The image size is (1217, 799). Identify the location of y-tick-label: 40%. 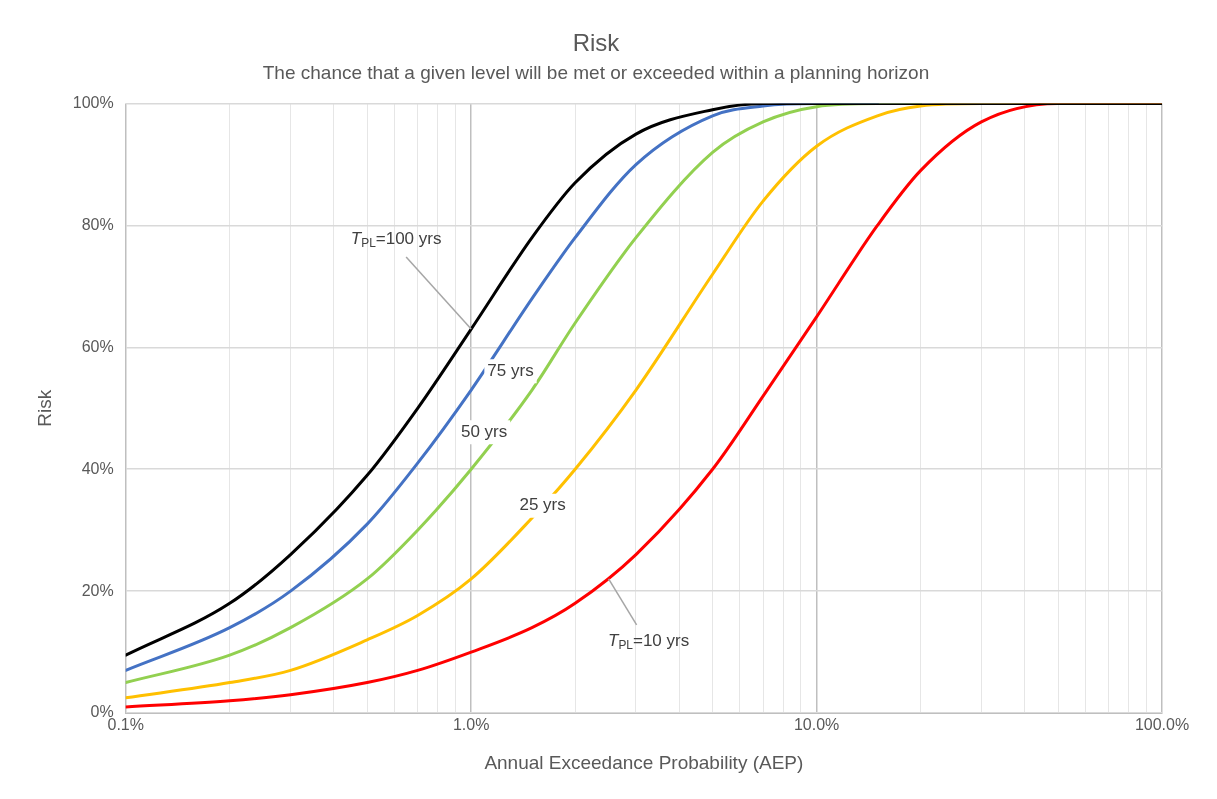
(97, 468).